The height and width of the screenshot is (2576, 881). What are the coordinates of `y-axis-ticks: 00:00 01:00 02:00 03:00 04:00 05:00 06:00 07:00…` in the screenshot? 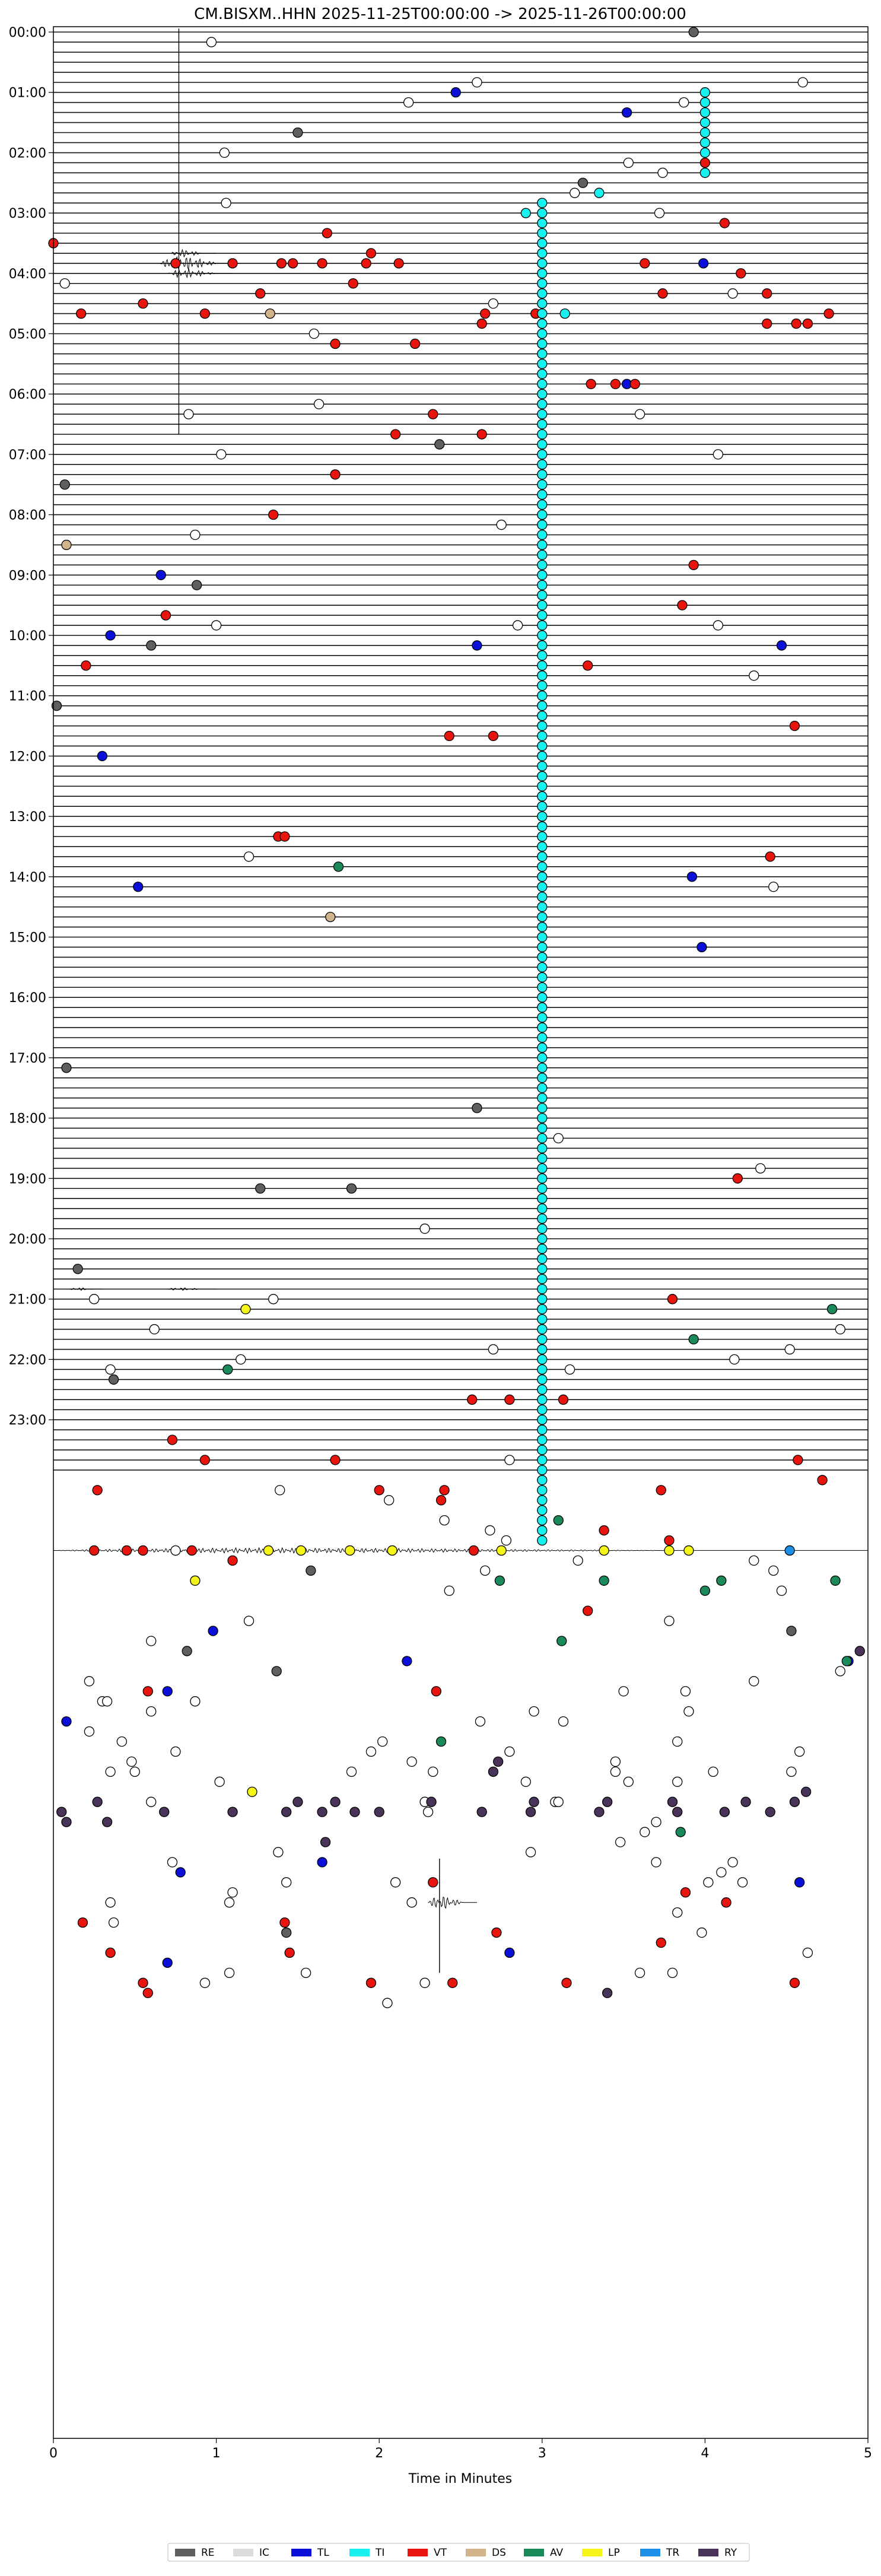 It's located at (31, 727).